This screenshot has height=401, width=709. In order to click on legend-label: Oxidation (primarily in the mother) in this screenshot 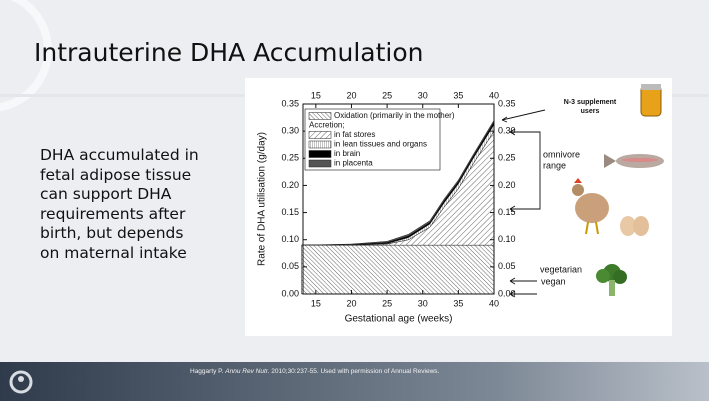, I will do `click(394, 115)`.